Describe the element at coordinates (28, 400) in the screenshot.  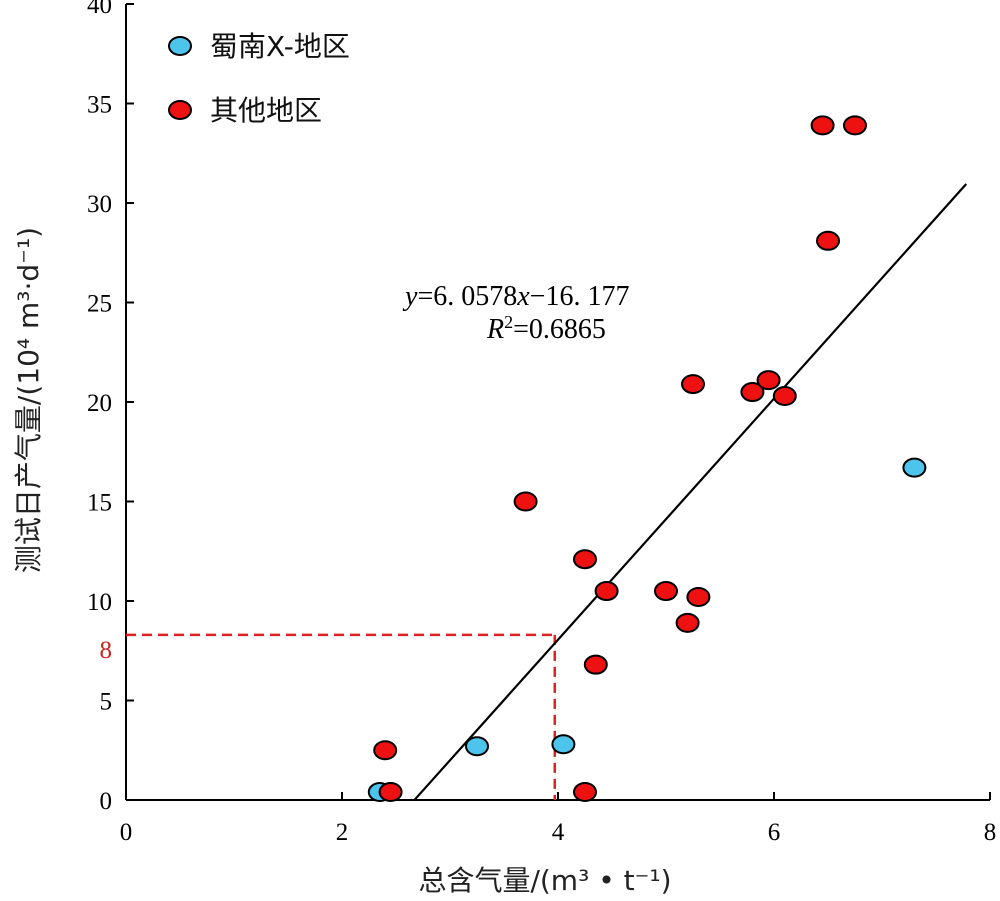
I see `y-axis-label: 测试日产气量/(10⁴ m³·d⁻¹)` at that location.